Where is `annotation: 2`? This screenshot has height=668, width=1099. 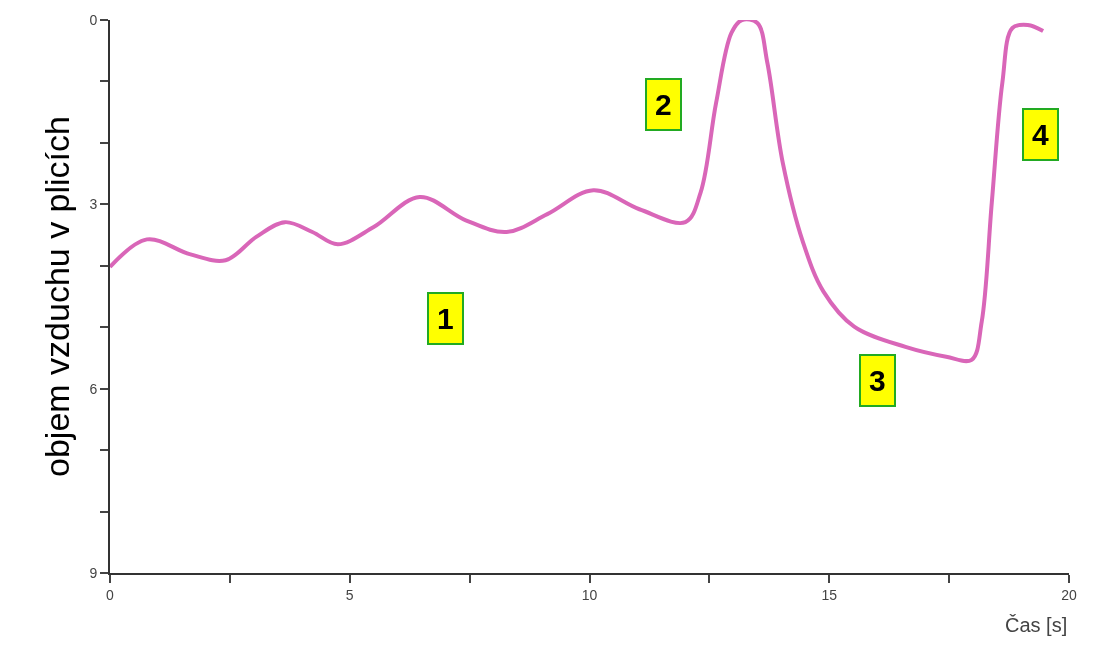
annotation: 2 is located at coordinates (663, 104).